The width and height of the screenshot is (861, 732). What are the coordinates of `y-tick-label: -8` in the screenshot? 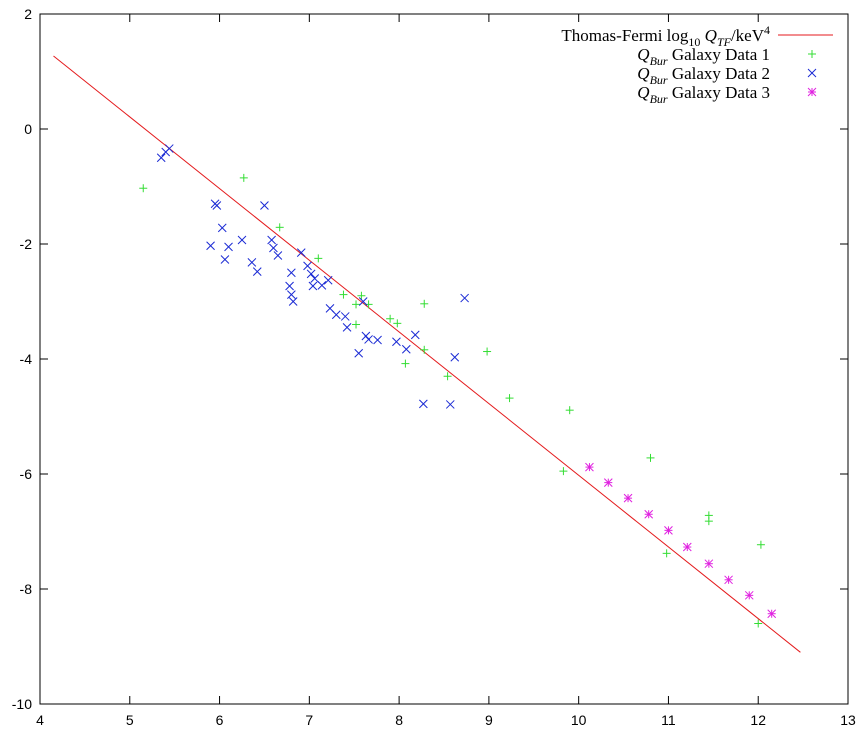 It's located at (26, 589).